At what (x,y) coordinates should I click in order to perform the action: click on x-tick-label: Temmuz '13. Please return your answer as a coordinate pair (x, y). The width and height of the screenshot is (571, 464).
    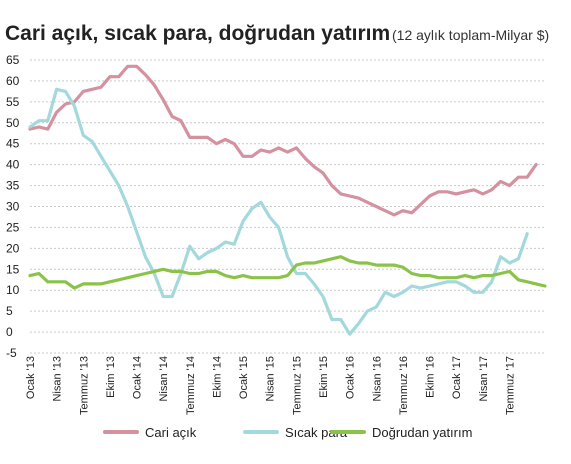
    Looking at the image, I should click on (84, 385).